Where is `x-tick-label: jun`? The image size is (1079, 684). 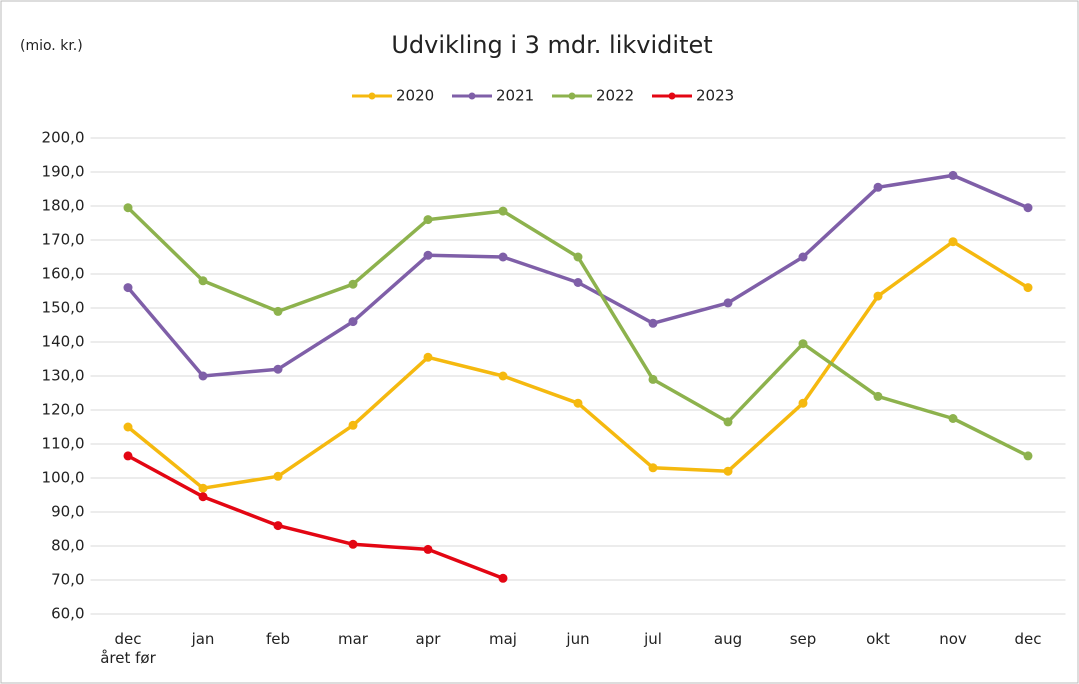 x-tick-label: jun is located at coordinates (578, 639).